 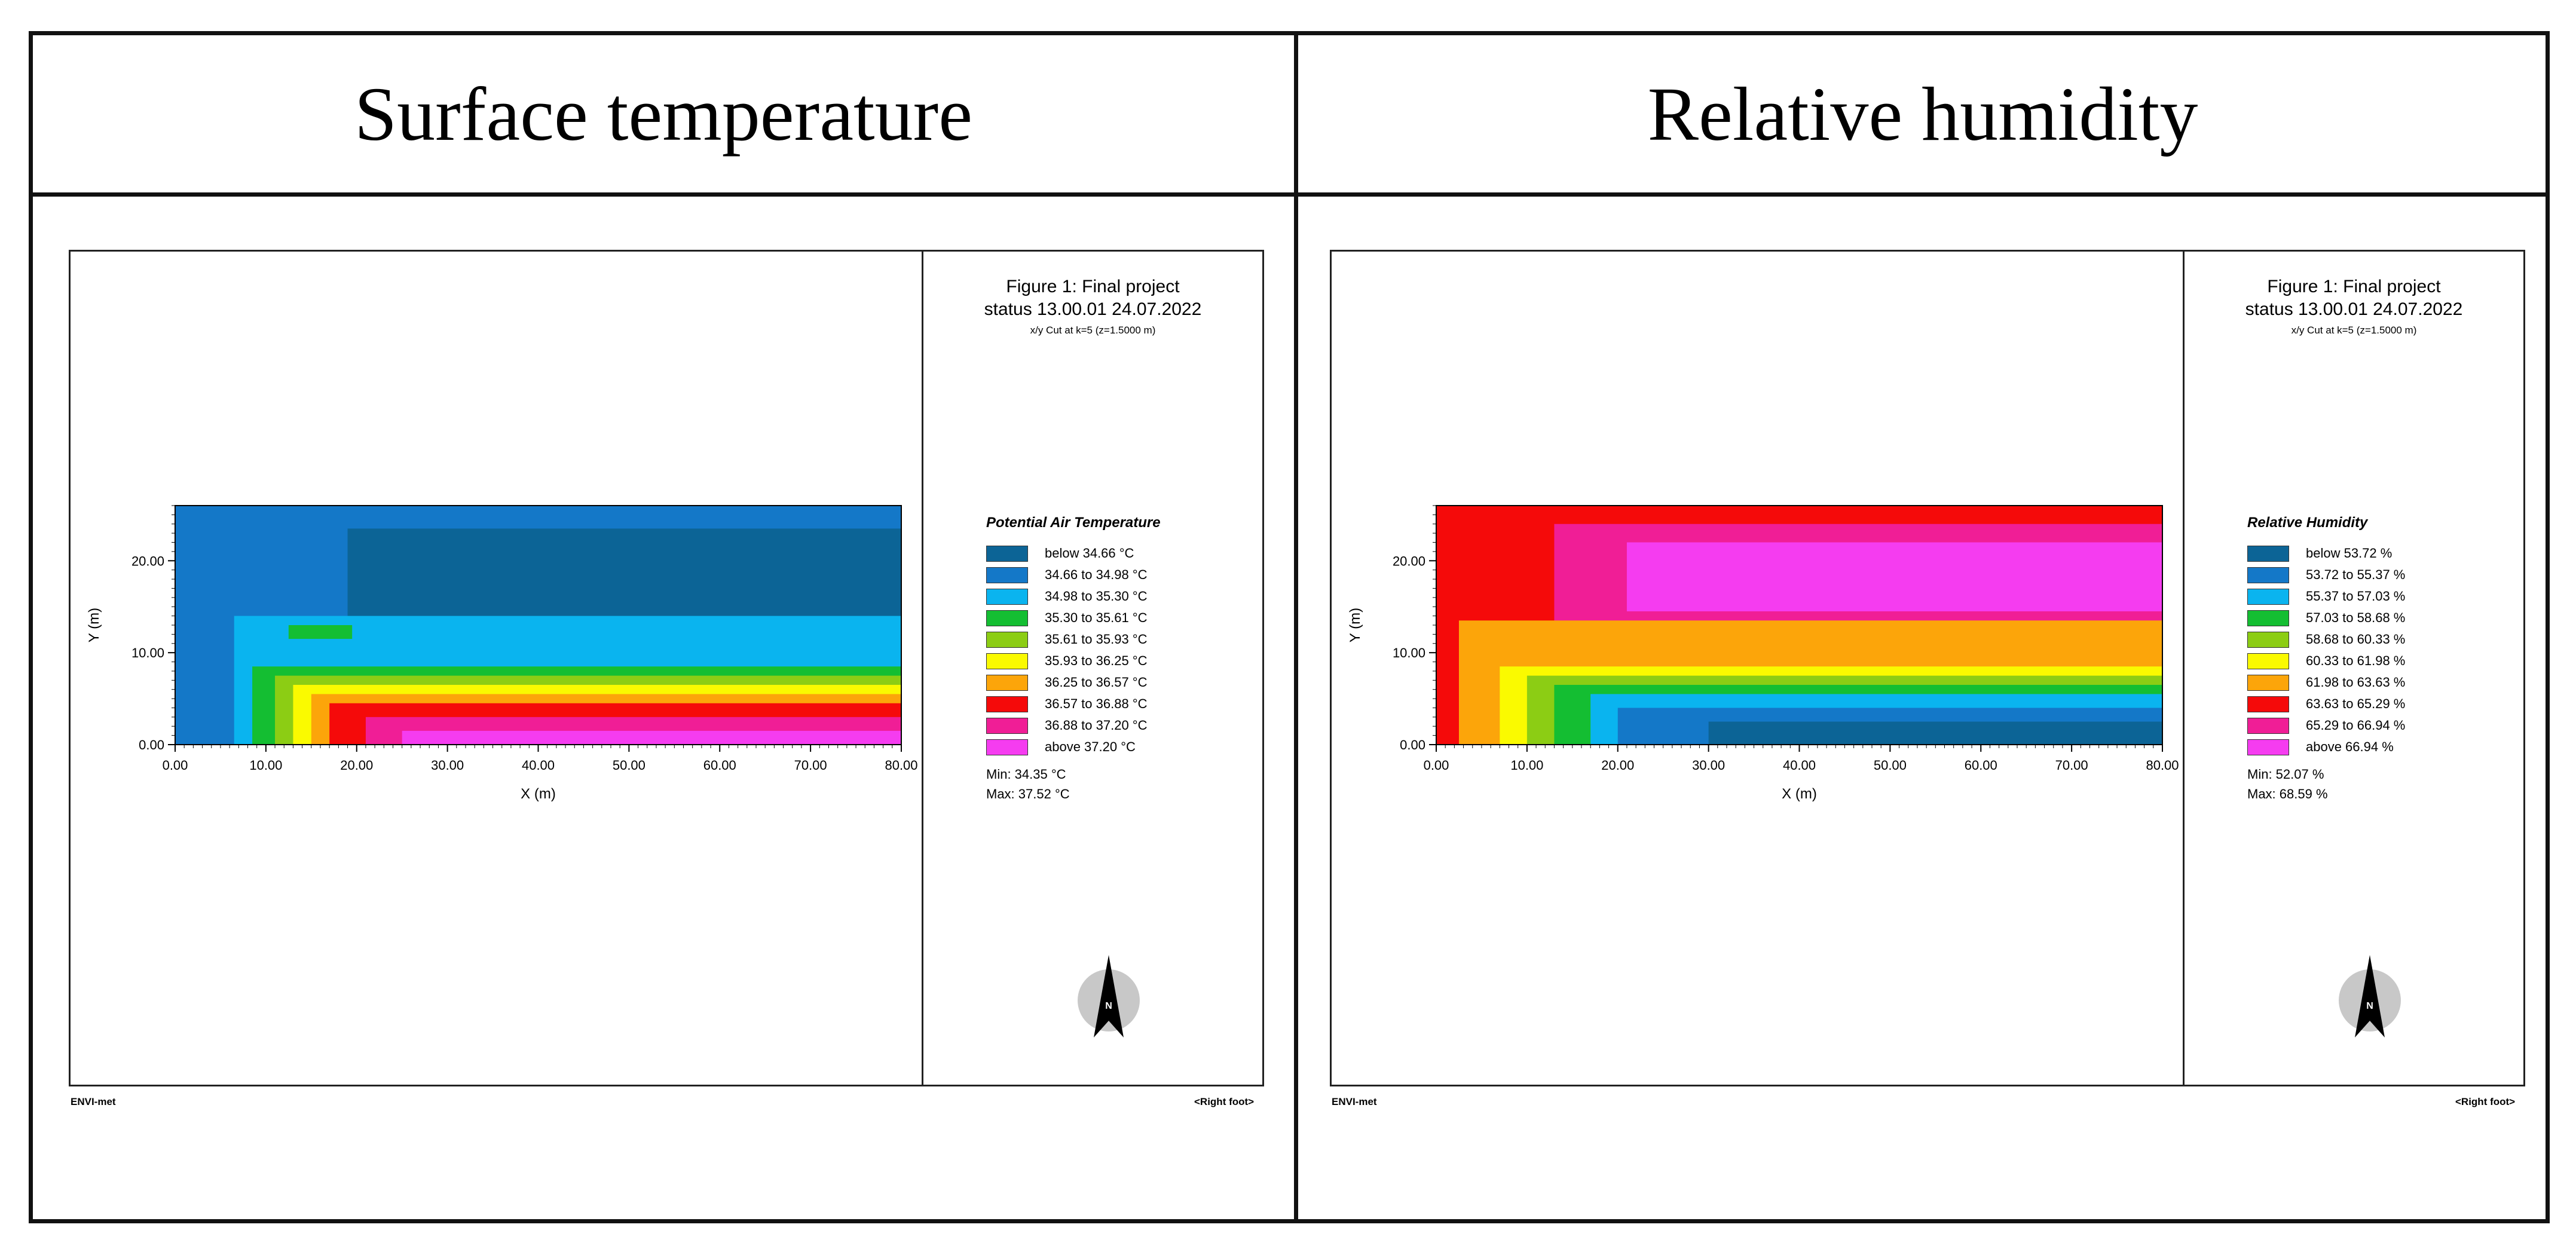 I want to click on legend-entry: 65.29 to 66.94 %, so click(x=2326, y=725).